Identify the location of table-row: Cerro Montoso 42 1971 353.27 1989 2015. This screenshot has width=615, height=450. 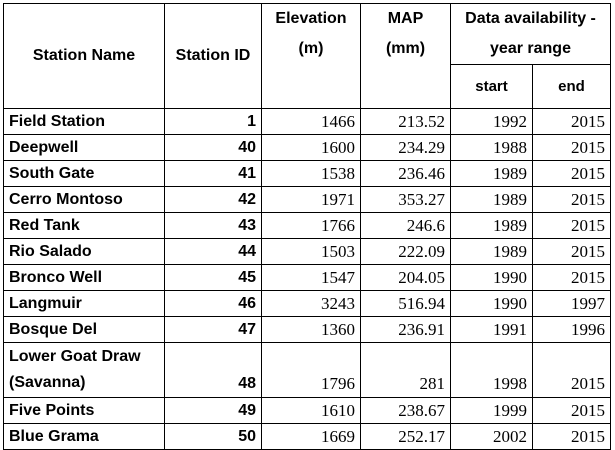
(307, 199).